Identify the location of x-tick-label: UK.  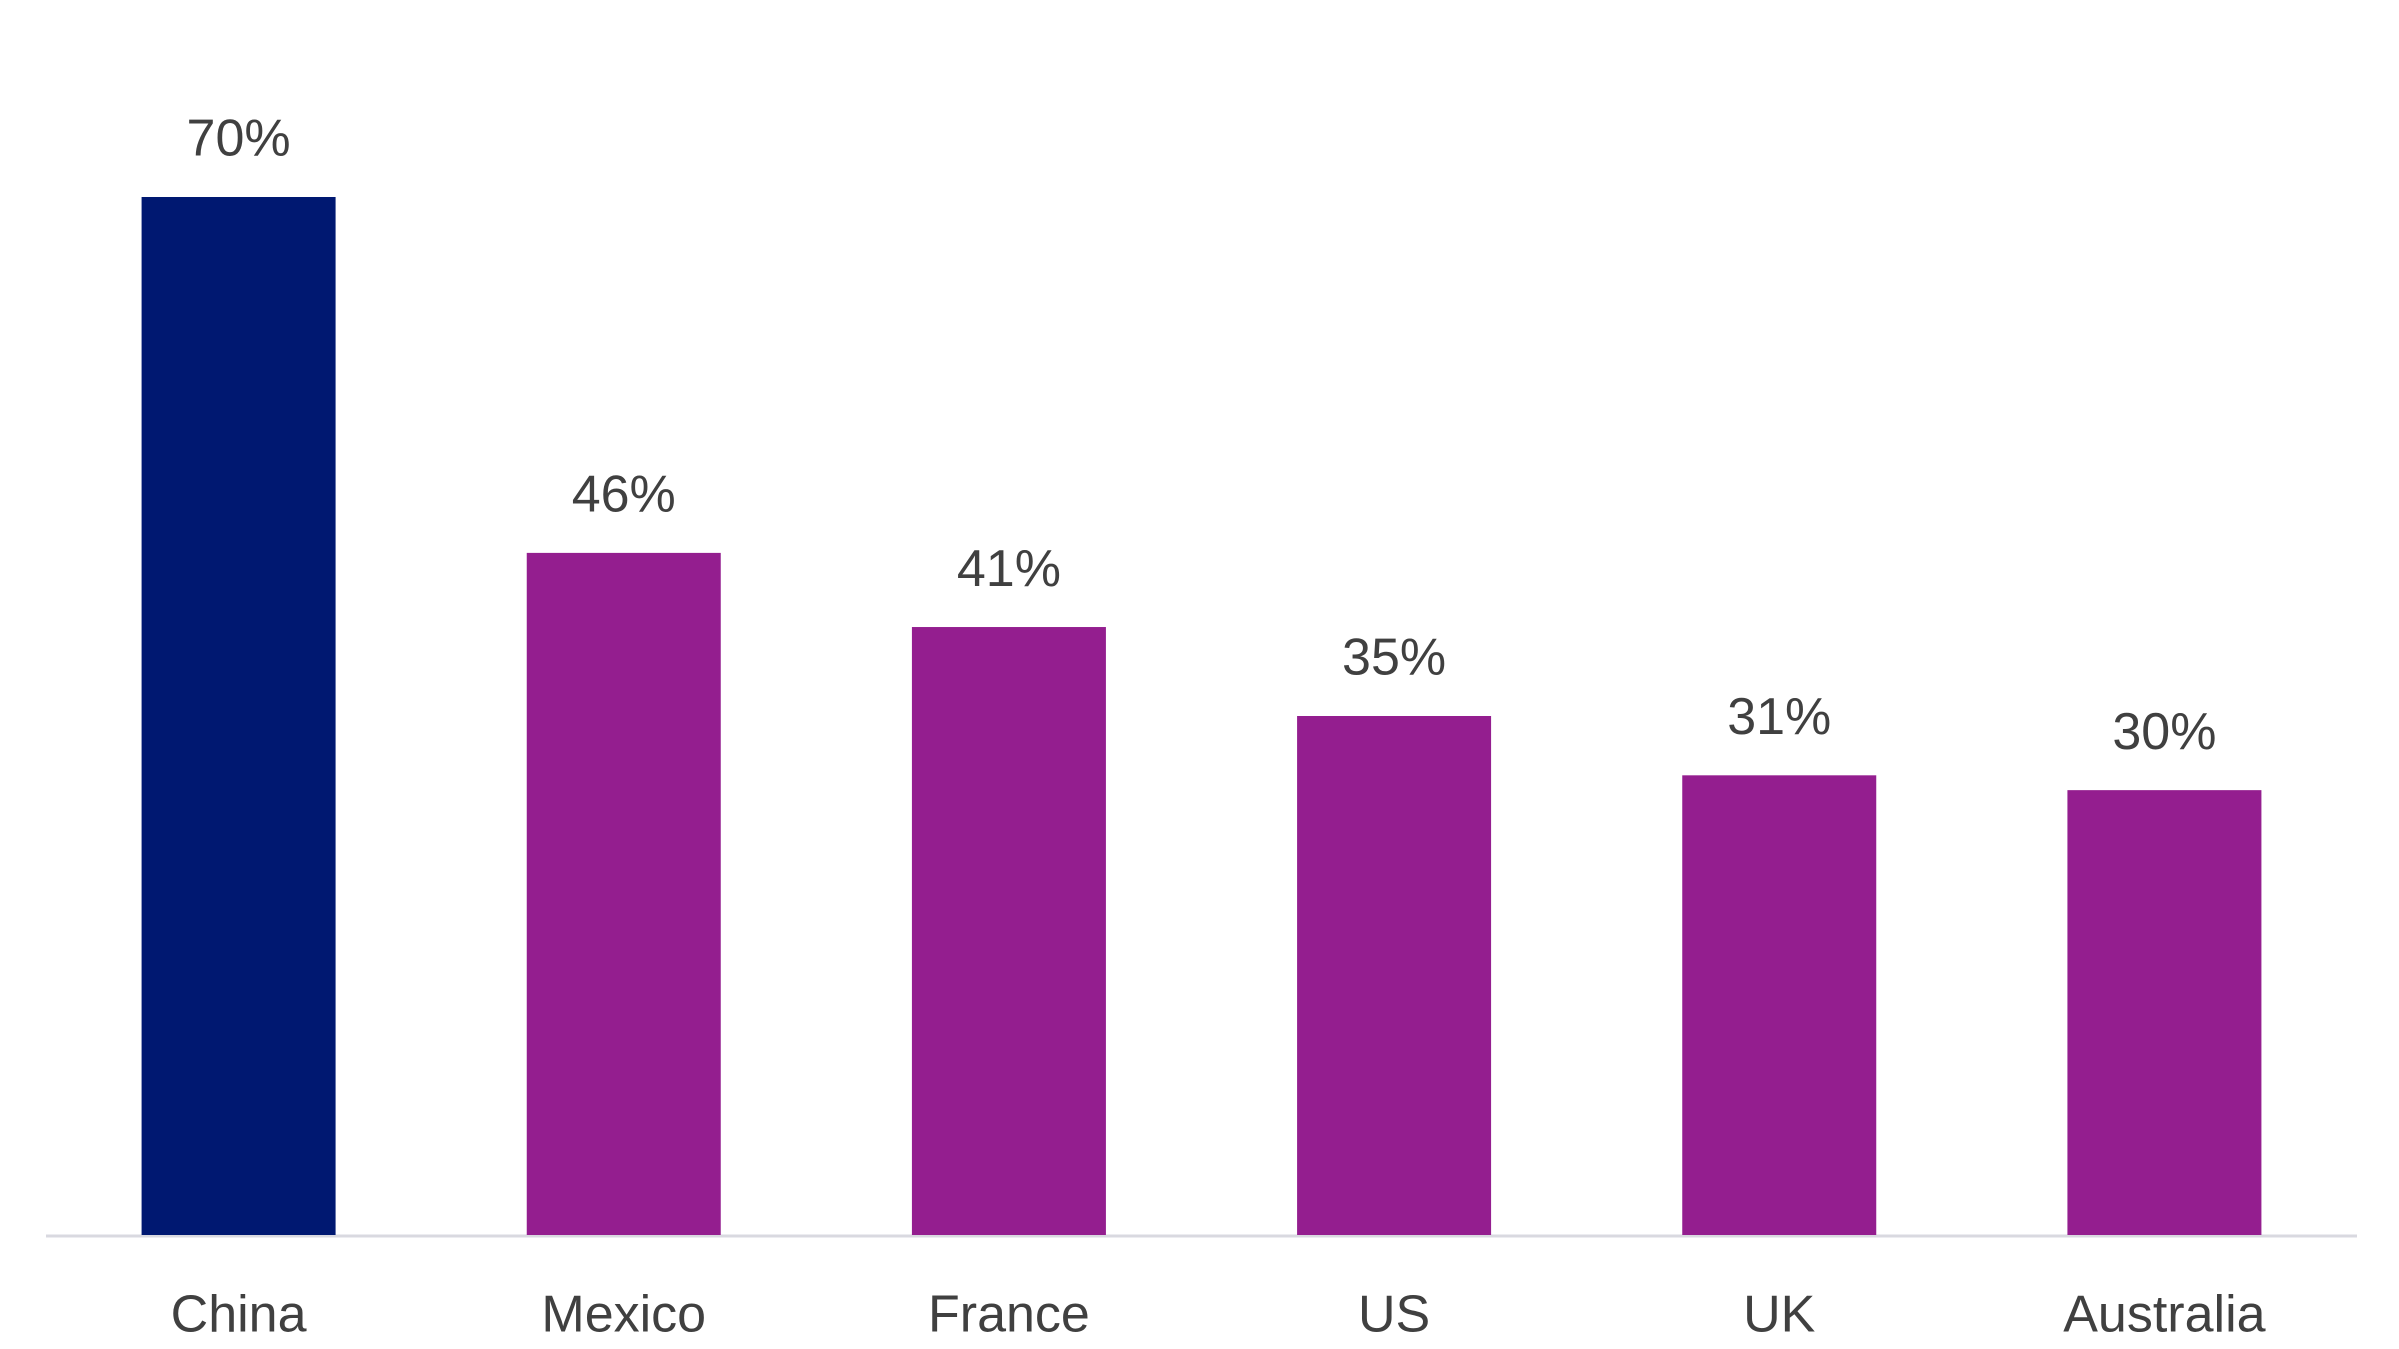
(1779, 1315).